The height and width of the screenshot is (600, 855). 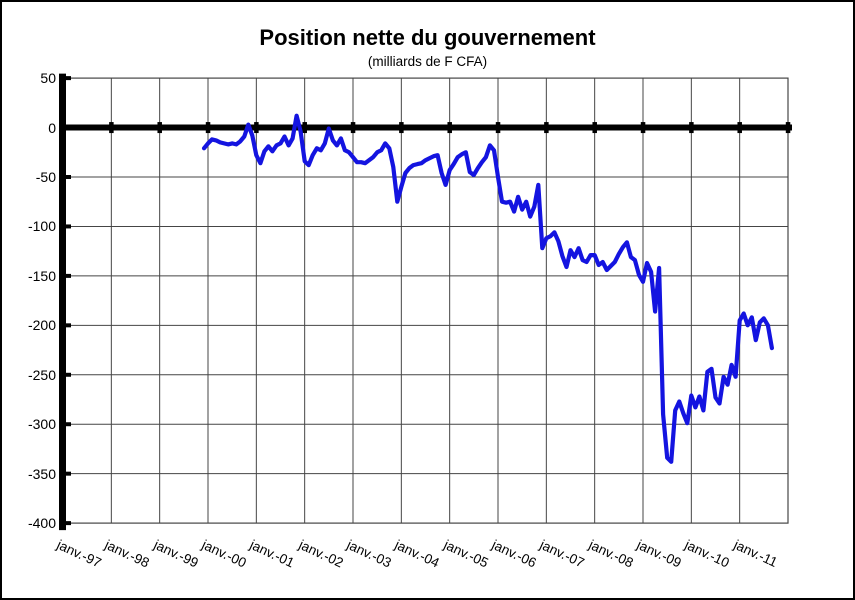 What do you see at coordinates (41, 374) in the screenshot?
I see `y-axis-tick-label: -250` at bounding box center [41, 374].